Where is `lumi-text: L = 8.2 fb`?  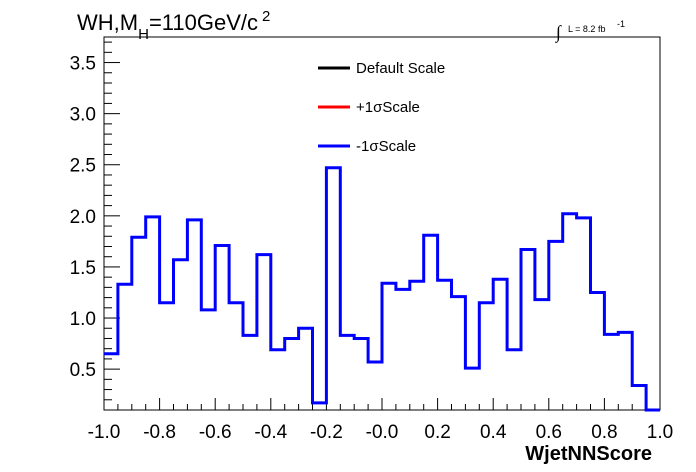 lumi-text: L = 8.2 fb is located at coordinates (586, 29).